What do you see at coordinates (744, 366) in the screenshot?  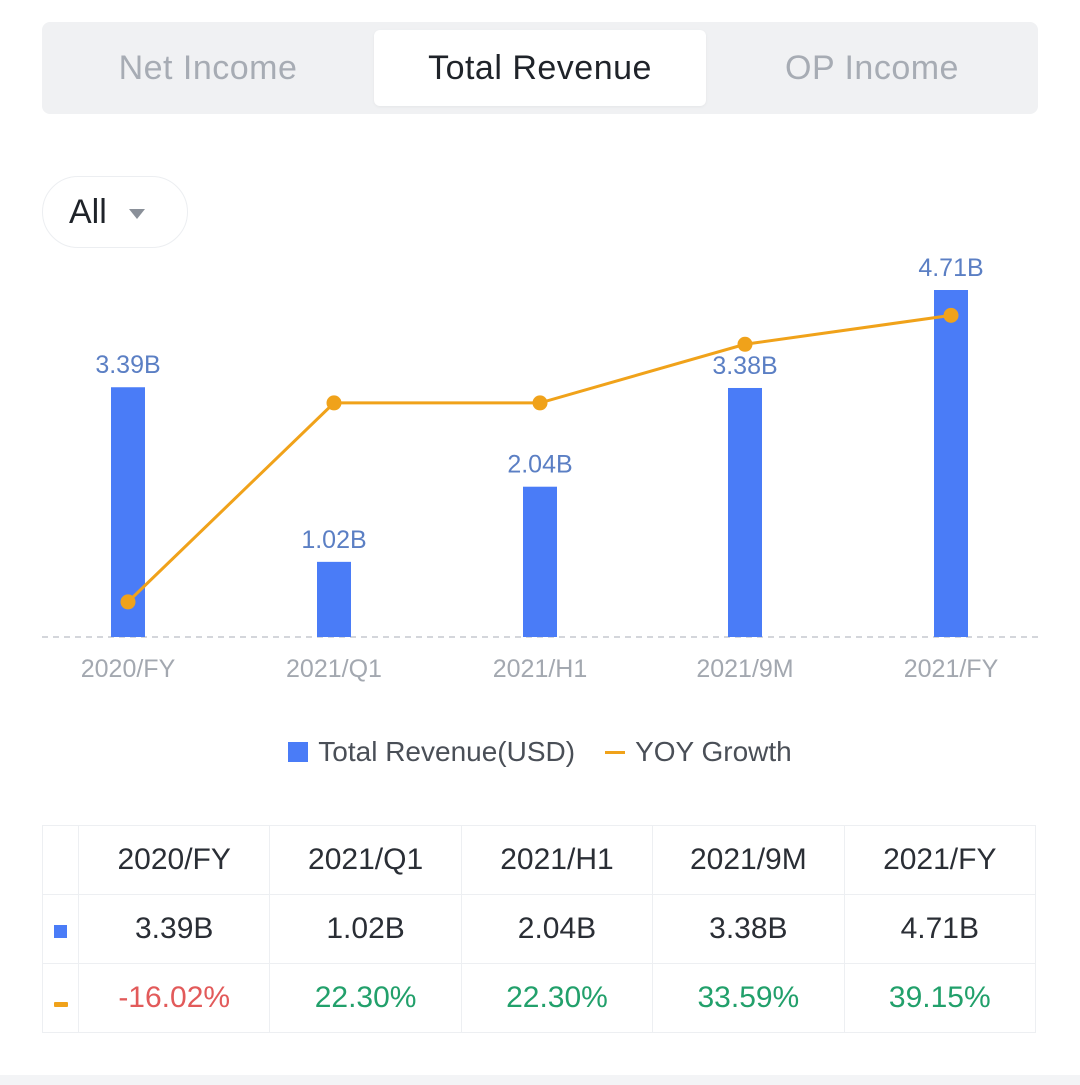 I see `bar-label-2021-9m: 3.38B` at bounding box center [744, 366].